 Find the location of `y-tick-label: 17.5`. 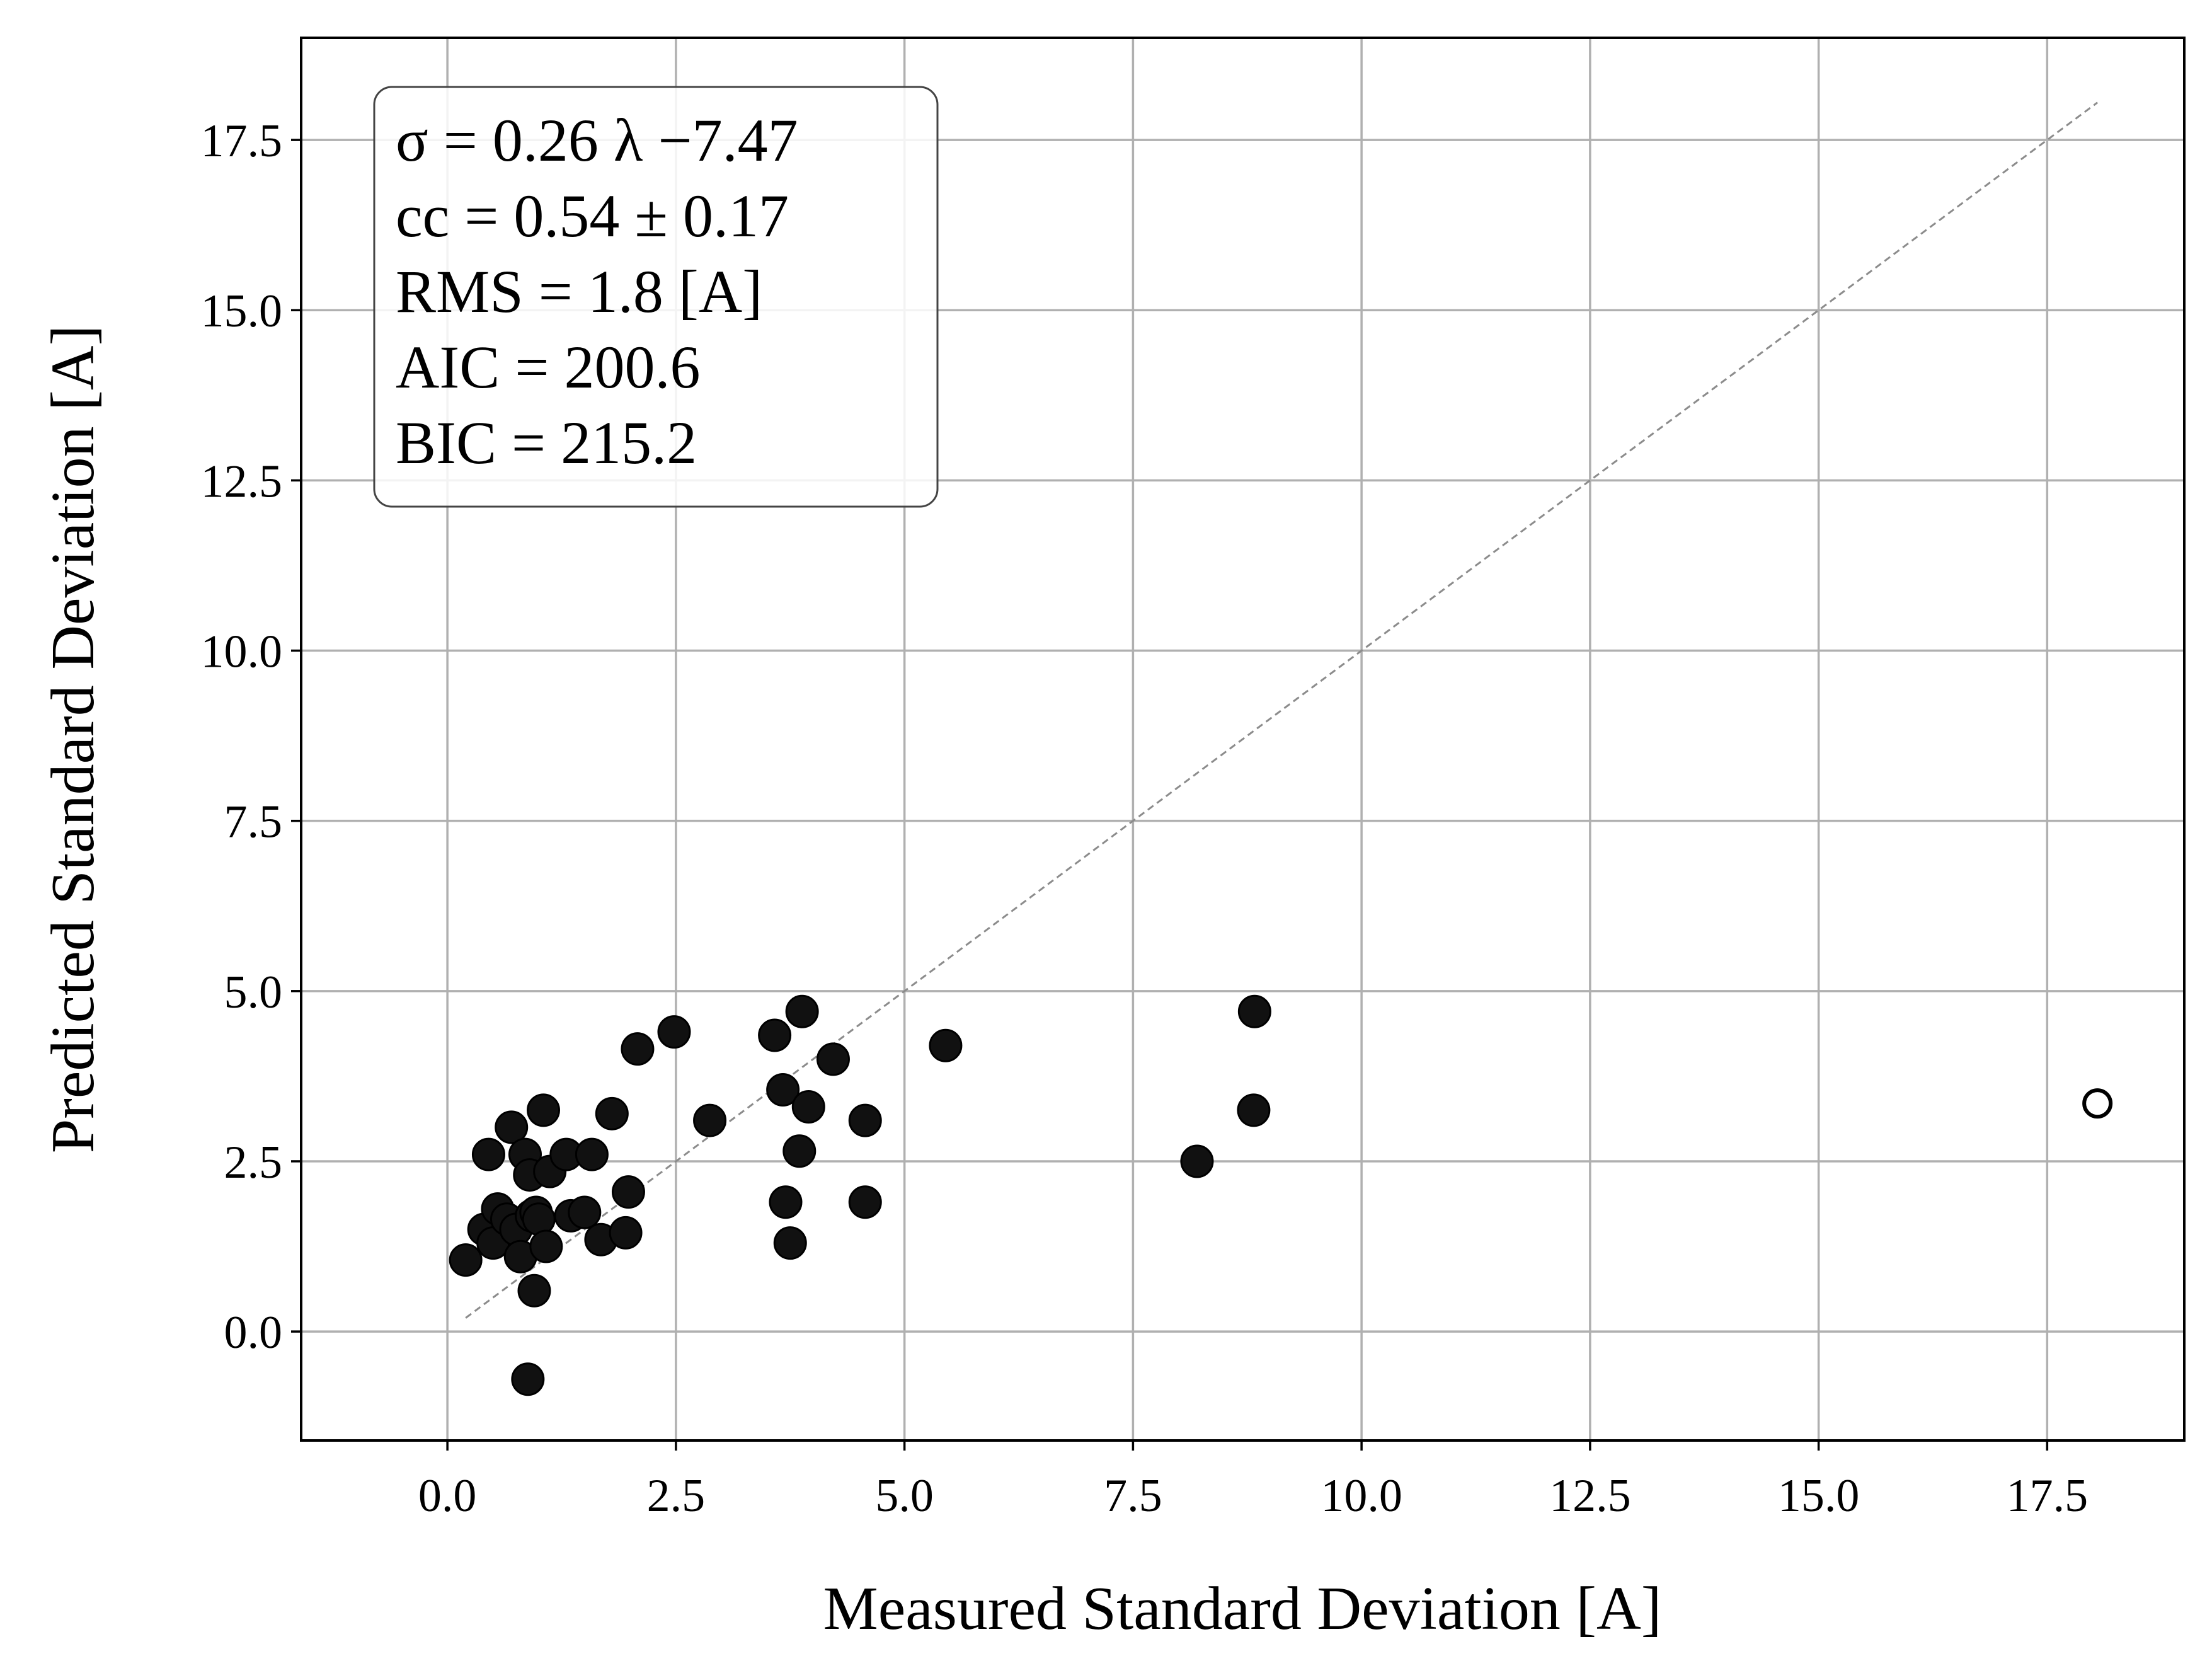

y-tick-label: 17.5 is located at coordinates (242, 141).